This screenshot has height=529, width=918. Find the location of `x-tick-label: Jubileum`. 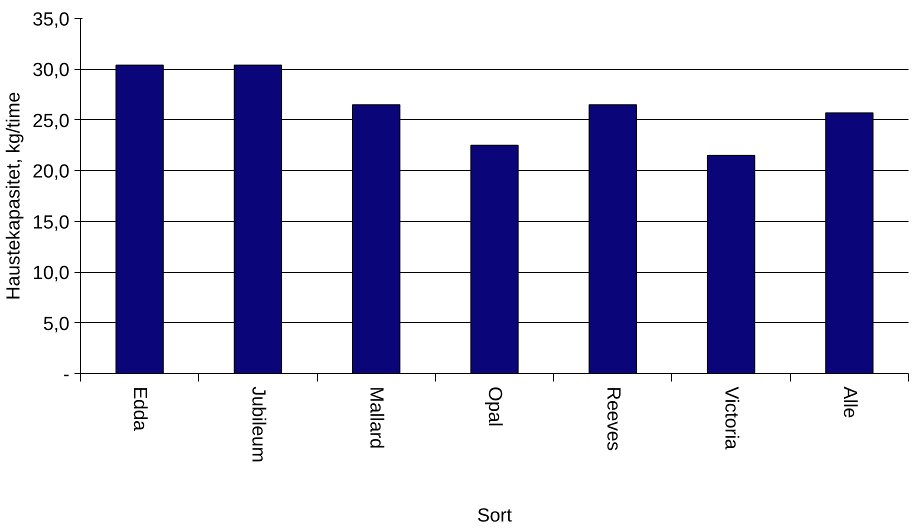

x-tick-label: Jubileum is located at coordinates (257, 424).